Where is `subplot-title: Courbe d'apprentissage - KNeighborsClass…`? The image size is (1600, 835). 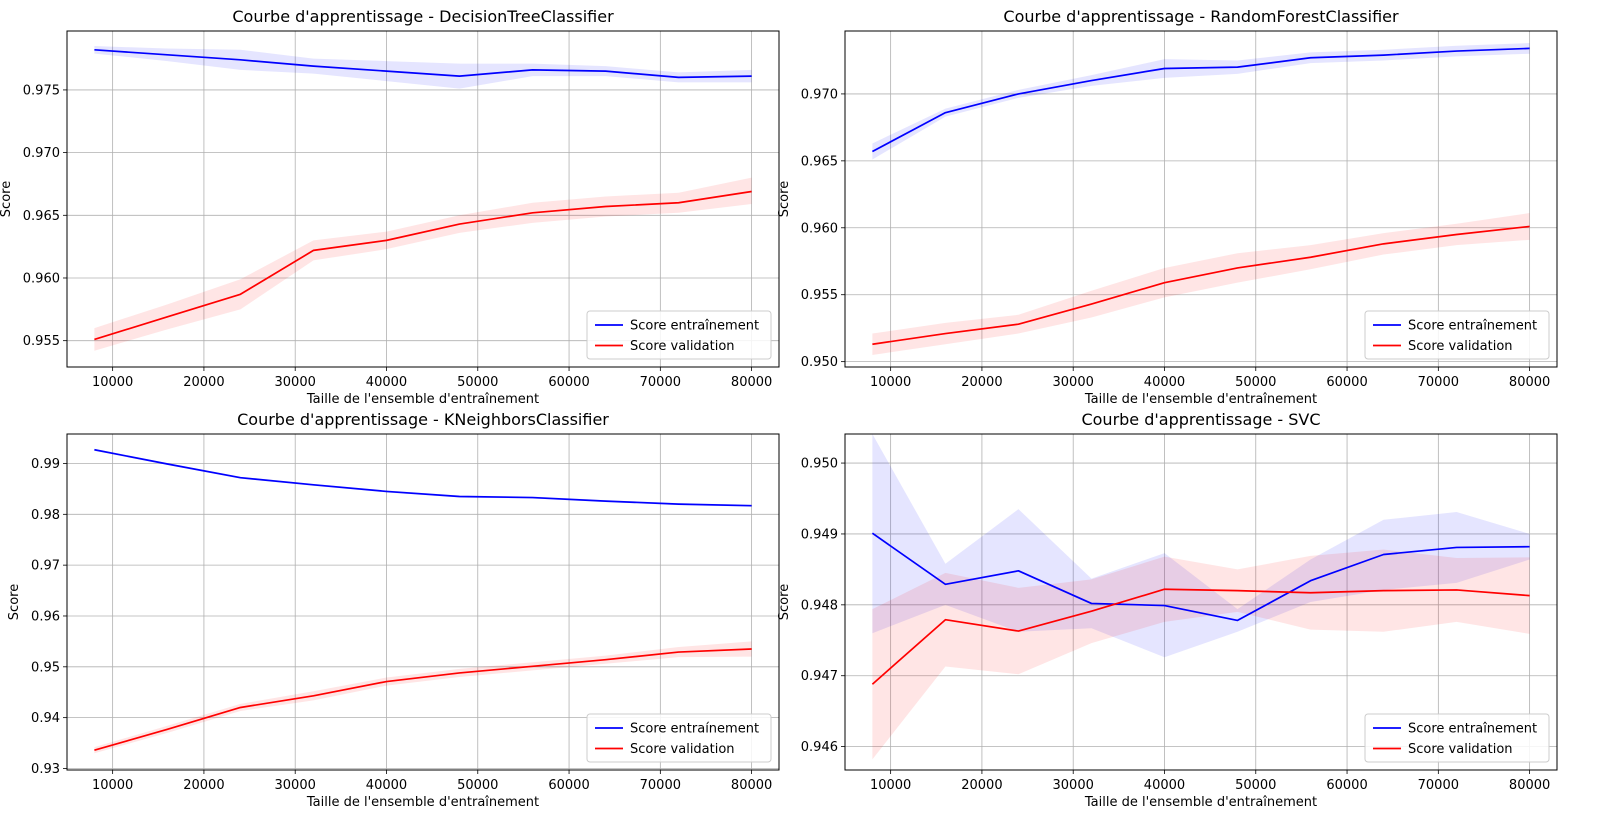
subplot-title: Courbe d'apprentissage - KNeighborsClass… is located at coordinates (423, 419).